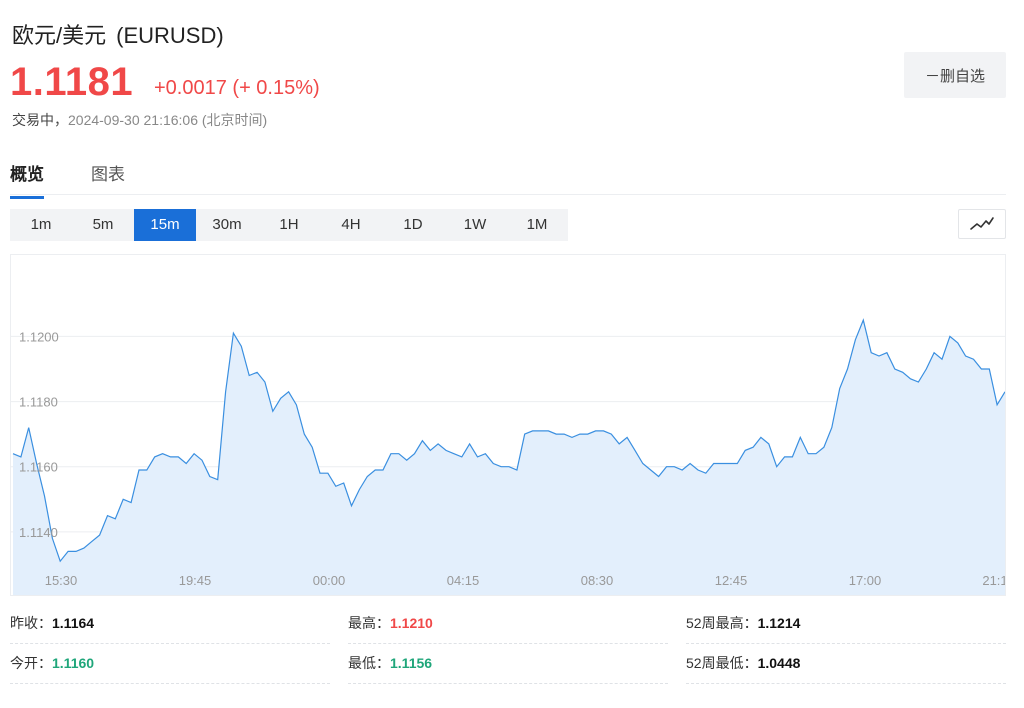  I want to click on price-change: +0.0017 (+ 0.15%), so click(237, 88).